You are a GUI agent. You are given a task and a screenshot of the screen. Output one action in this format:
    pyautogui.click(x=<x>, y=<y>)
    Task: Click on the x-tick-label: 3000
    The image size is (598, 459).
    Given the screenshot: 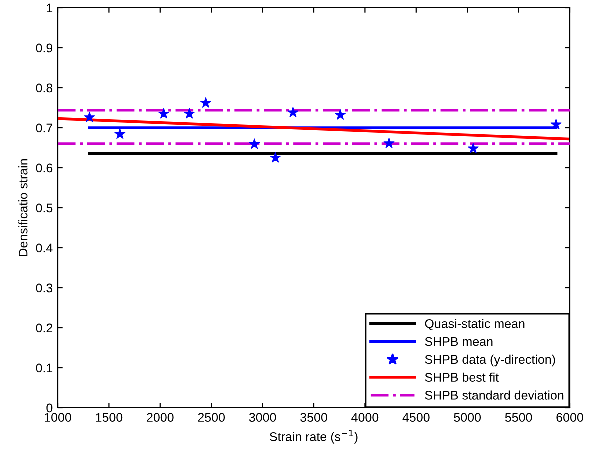 What is the action you would take?
    pyautogui.click(x=262, y=417)
    